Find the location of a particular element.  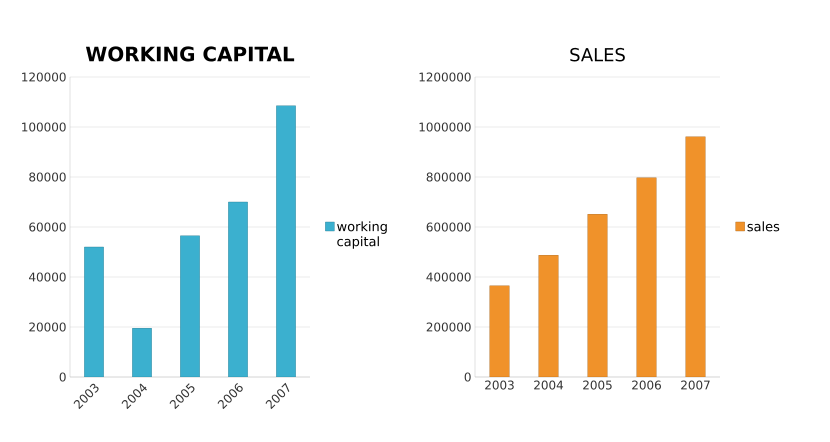

y-tick-label: 1000000 is located at coordinates (445, 127).